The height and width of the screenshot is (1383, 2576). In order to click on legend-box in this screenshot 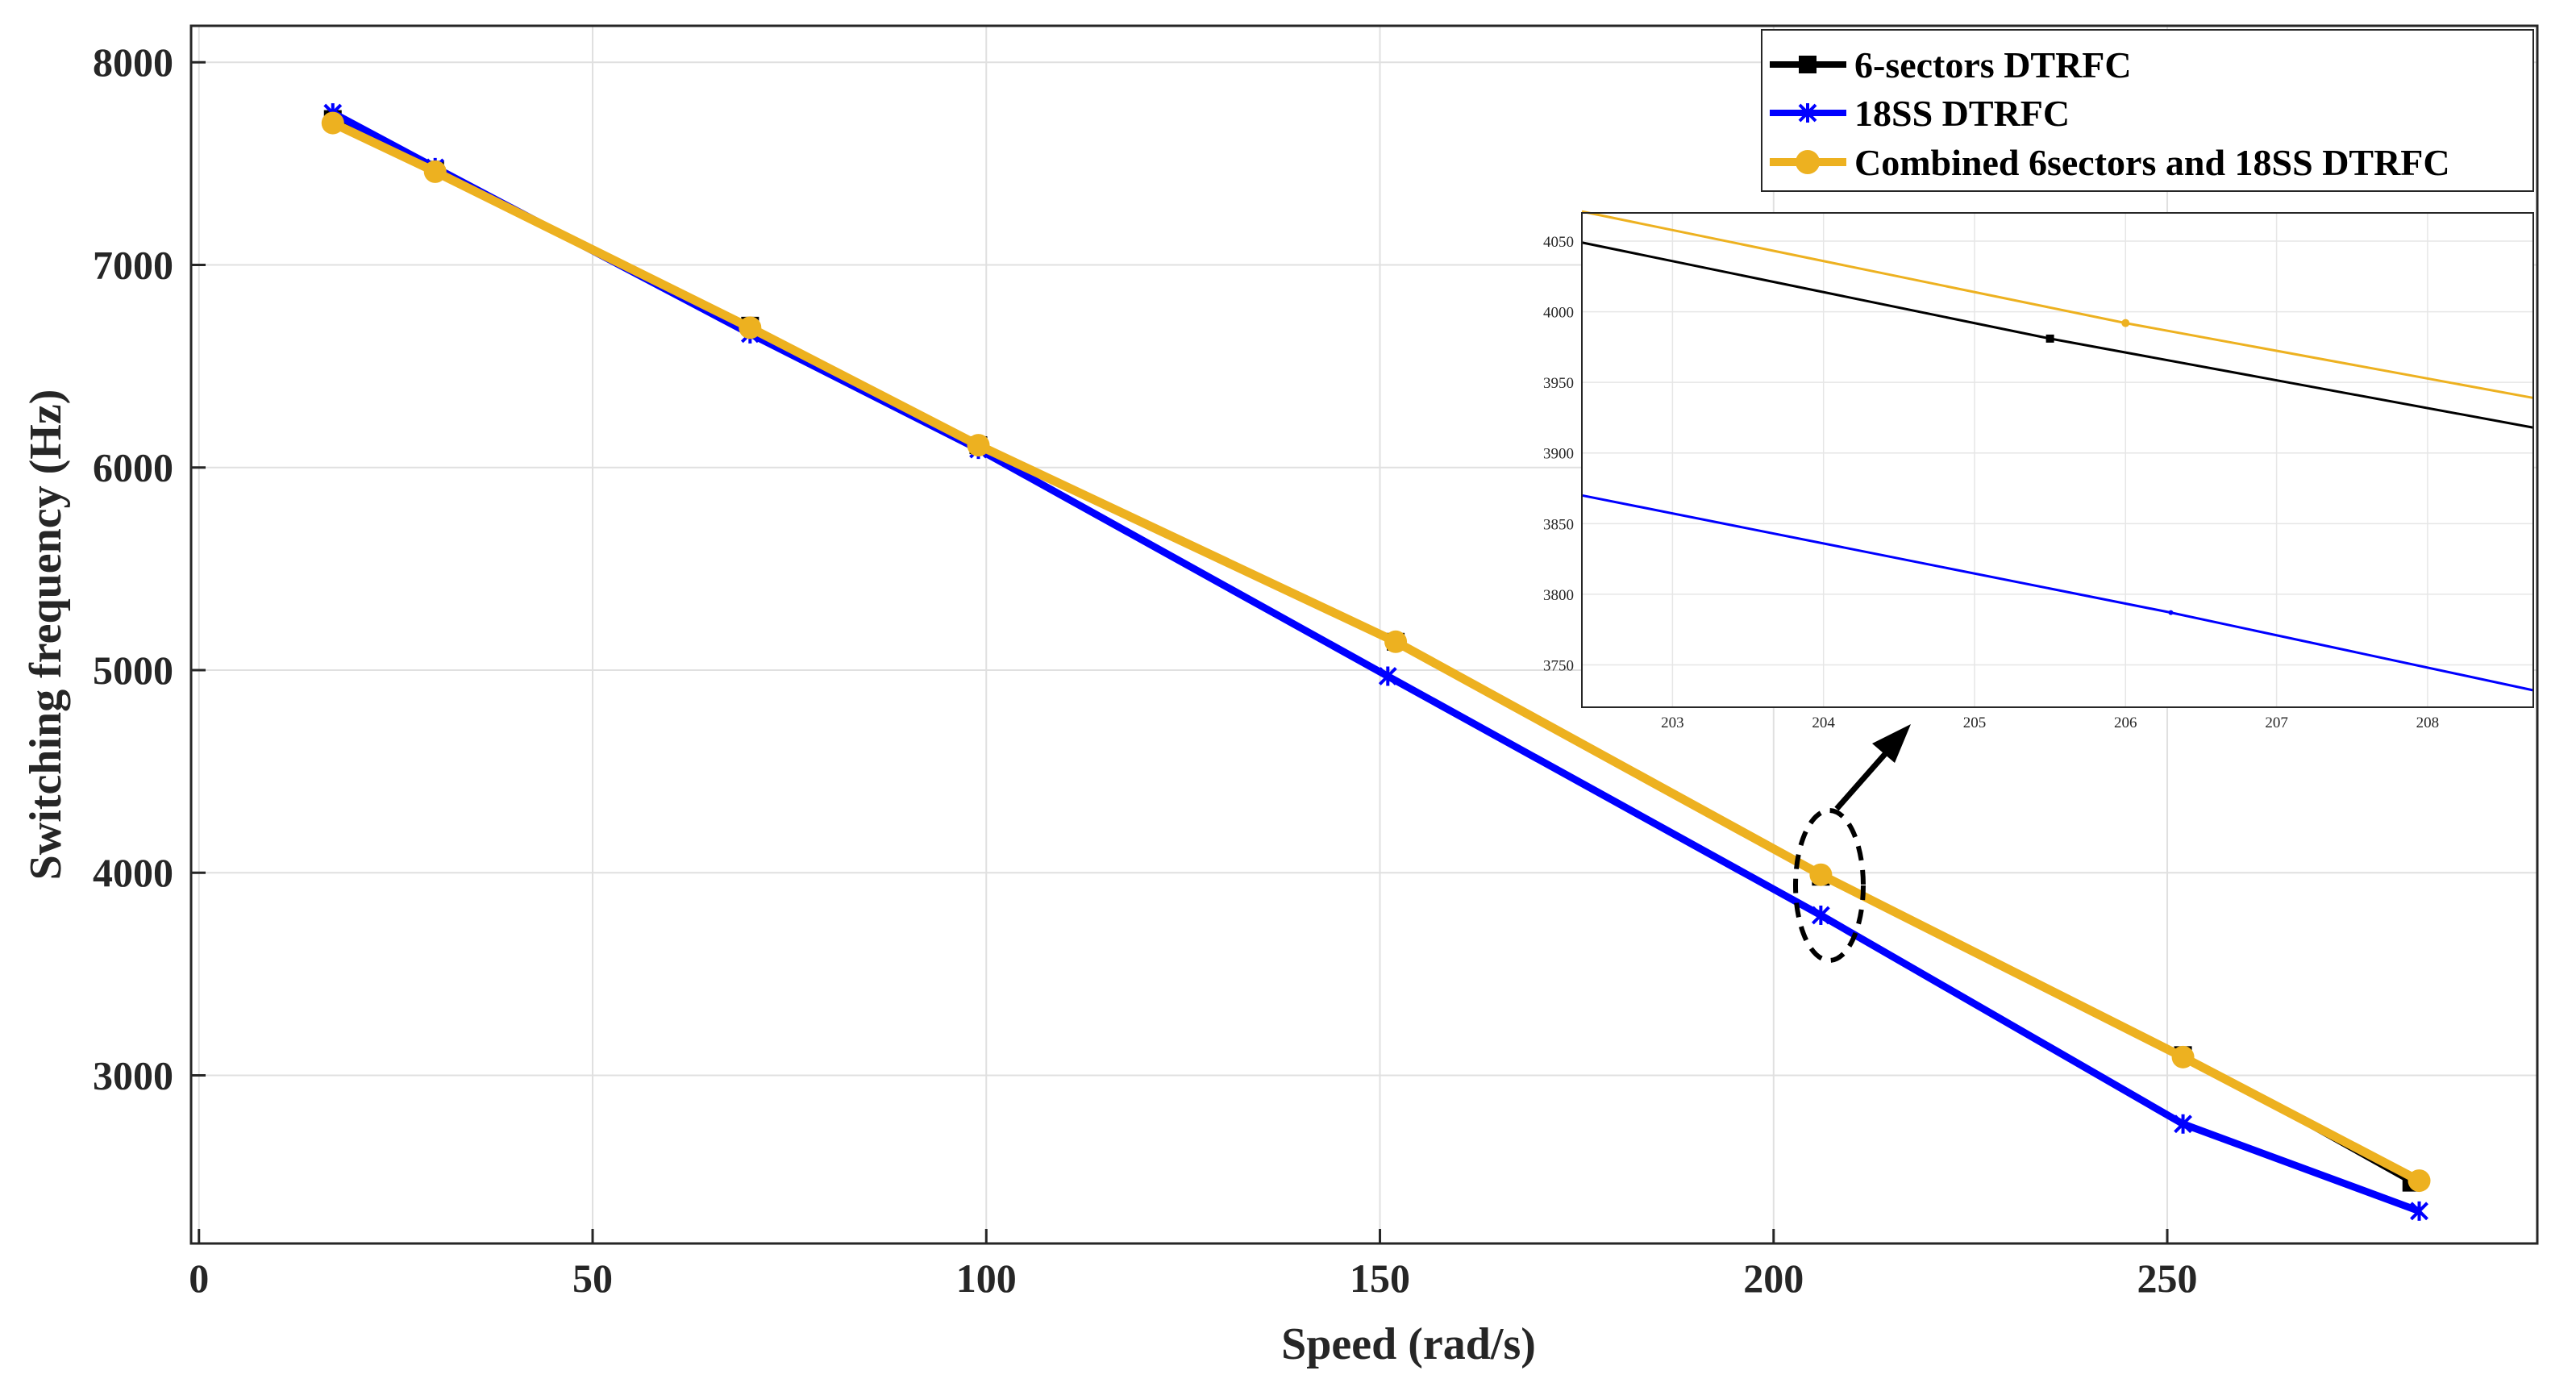, I will do `click(2147, 110)`.